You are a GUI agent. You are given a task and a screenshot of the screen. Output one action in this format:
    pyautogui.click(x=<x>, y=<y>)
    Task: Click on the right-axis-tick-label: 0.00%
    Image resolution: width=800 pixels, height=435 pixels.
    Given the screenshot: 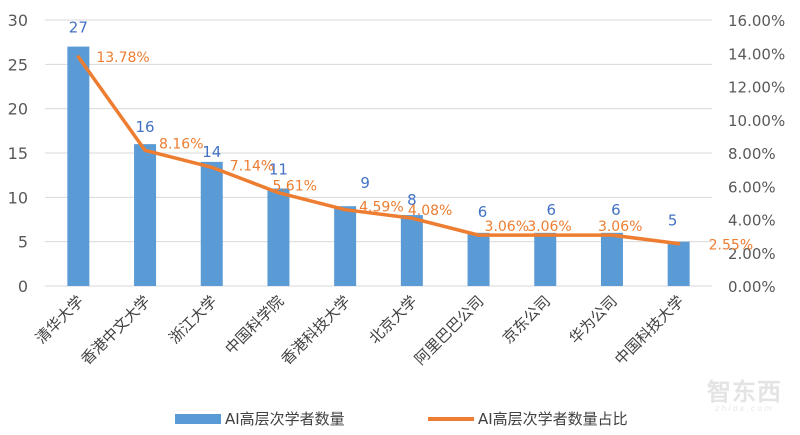 What is the action you would take?
    pyautogui.click(x=752, y=287)
    